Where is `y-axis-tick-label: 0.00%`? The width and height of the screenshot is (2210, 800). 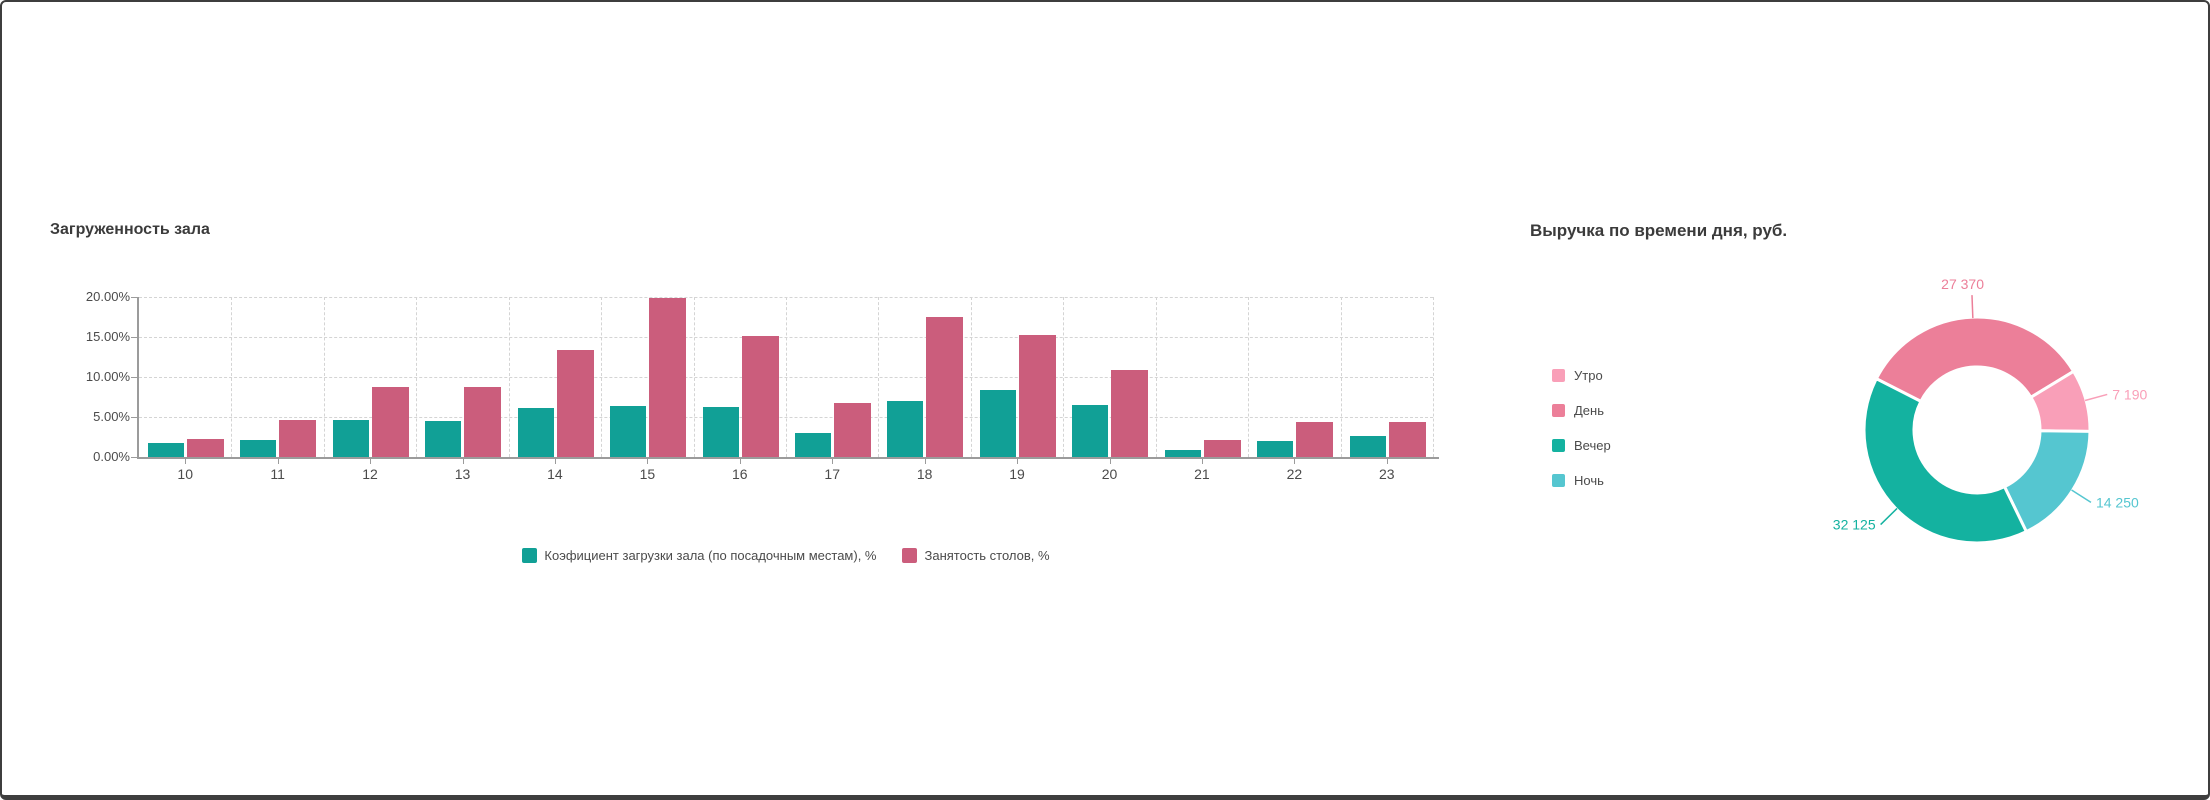 y-axis-tick-label: 0.00% is located at coordinates (111, 456).